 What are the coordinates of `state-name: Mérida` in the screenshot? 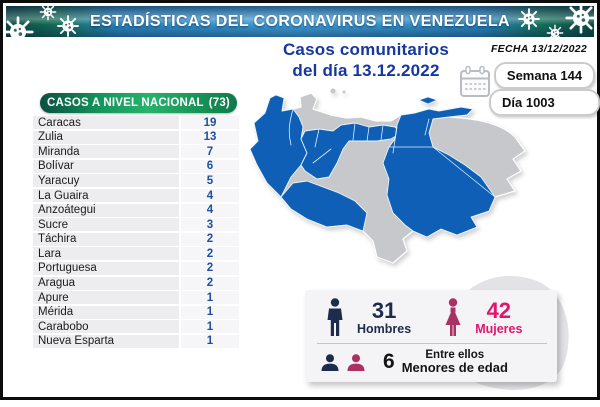 It's located at (106, 312).